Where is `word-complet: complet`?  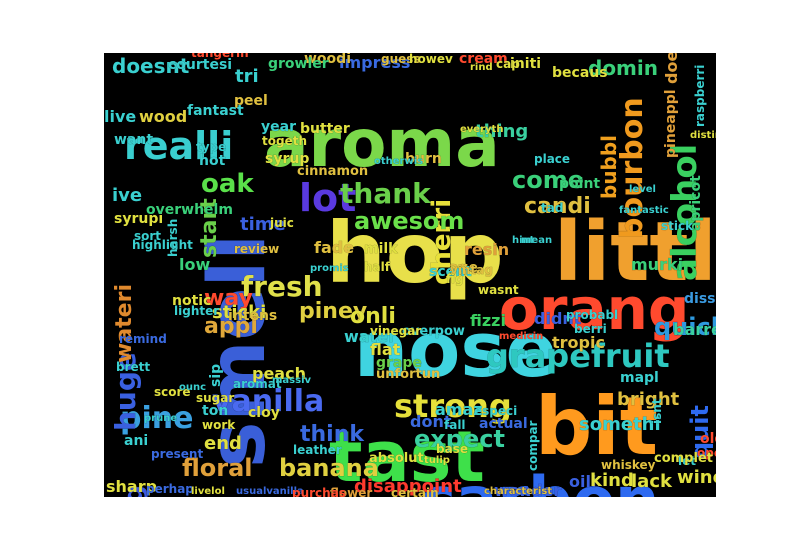 word-complet: complet is located at coordinates (683, 458).